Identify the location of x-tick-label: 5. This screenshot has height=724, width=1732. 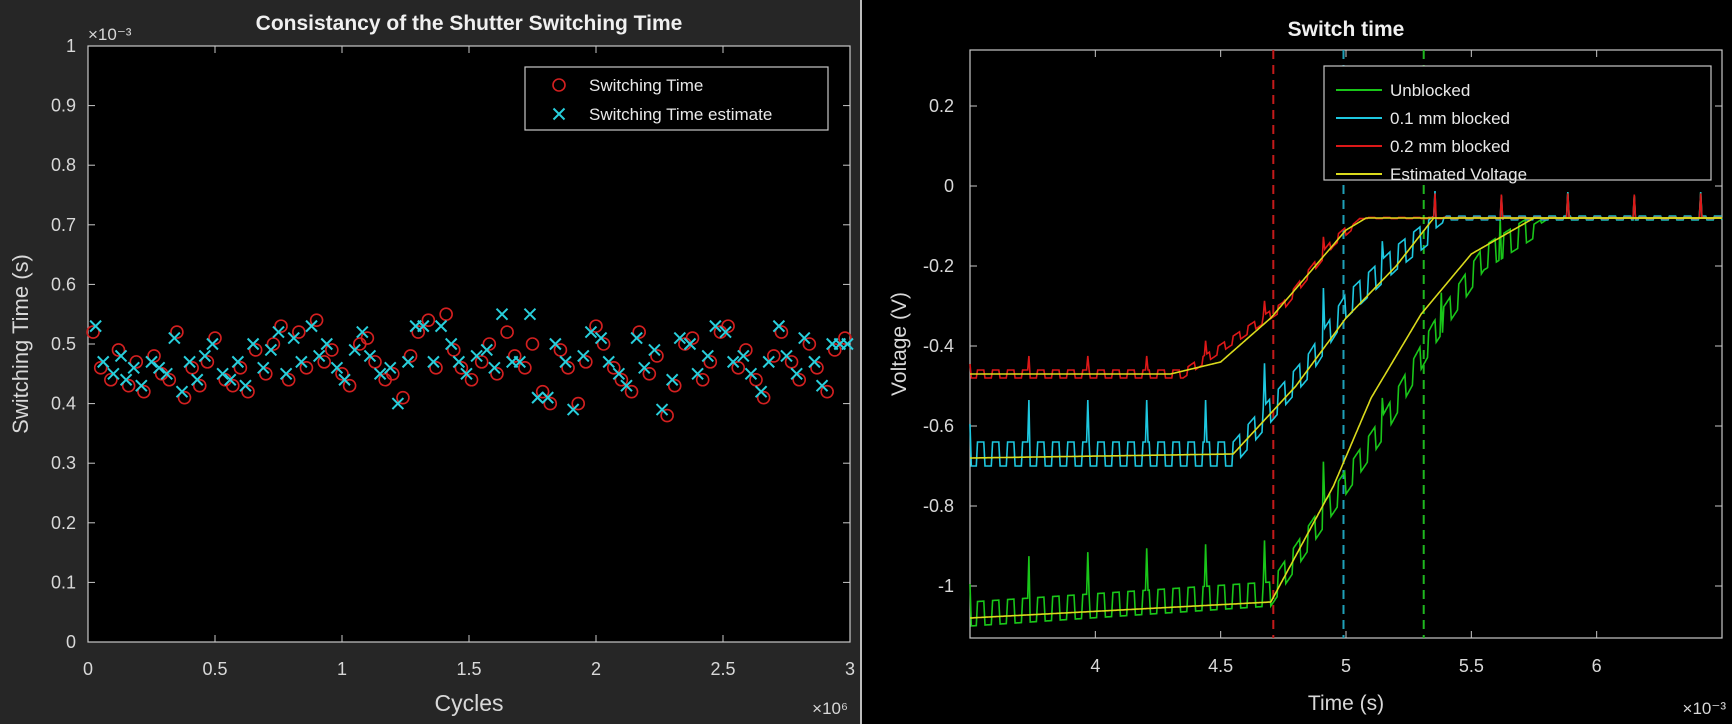
(1346, 666).